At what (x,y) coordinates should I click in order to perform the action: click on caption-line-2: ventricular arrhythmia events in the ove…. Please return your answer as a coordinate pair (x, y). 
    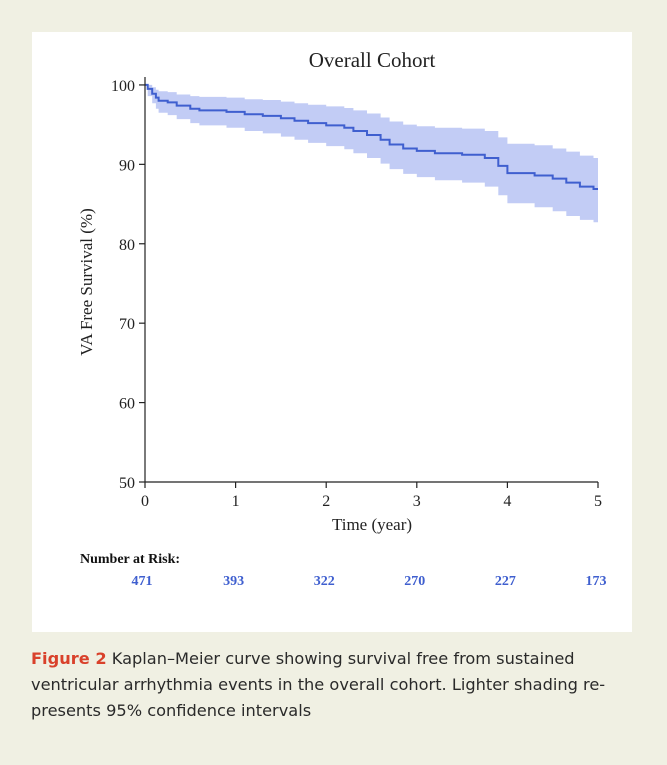
    Looking at the image, I should click on (318, 684).